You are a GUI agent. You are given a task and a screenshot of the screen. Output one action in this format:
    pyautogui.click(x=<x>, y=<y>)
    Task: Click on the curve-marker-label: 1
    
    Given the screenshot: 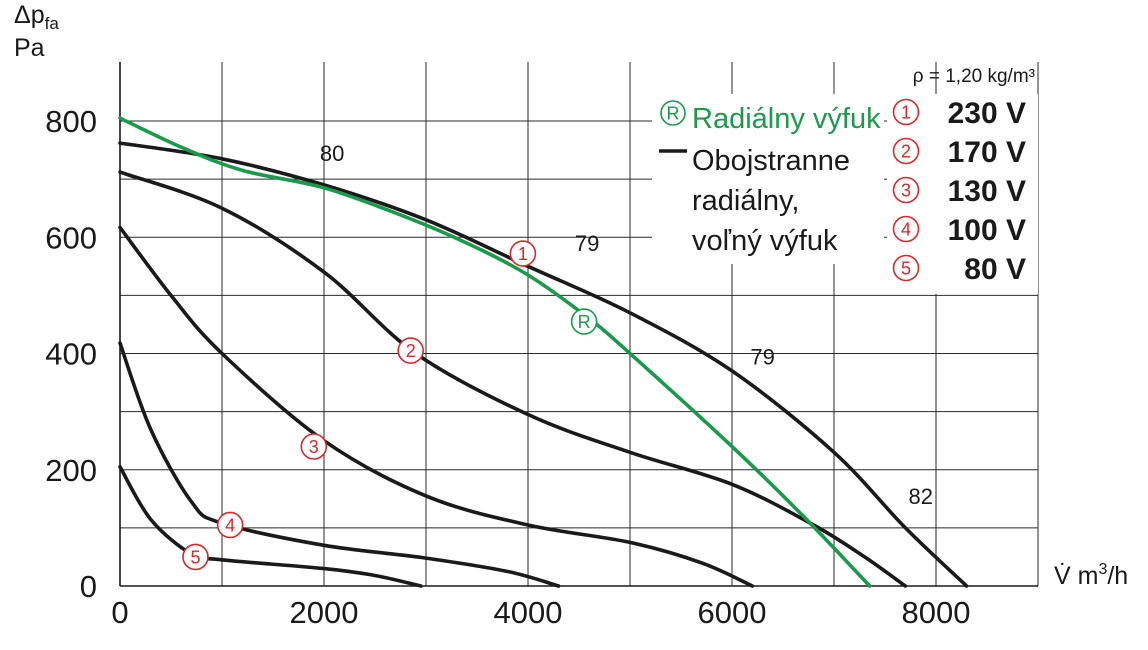 What is the action you would take?
    pyautogui.click(x=523, y=254)
    